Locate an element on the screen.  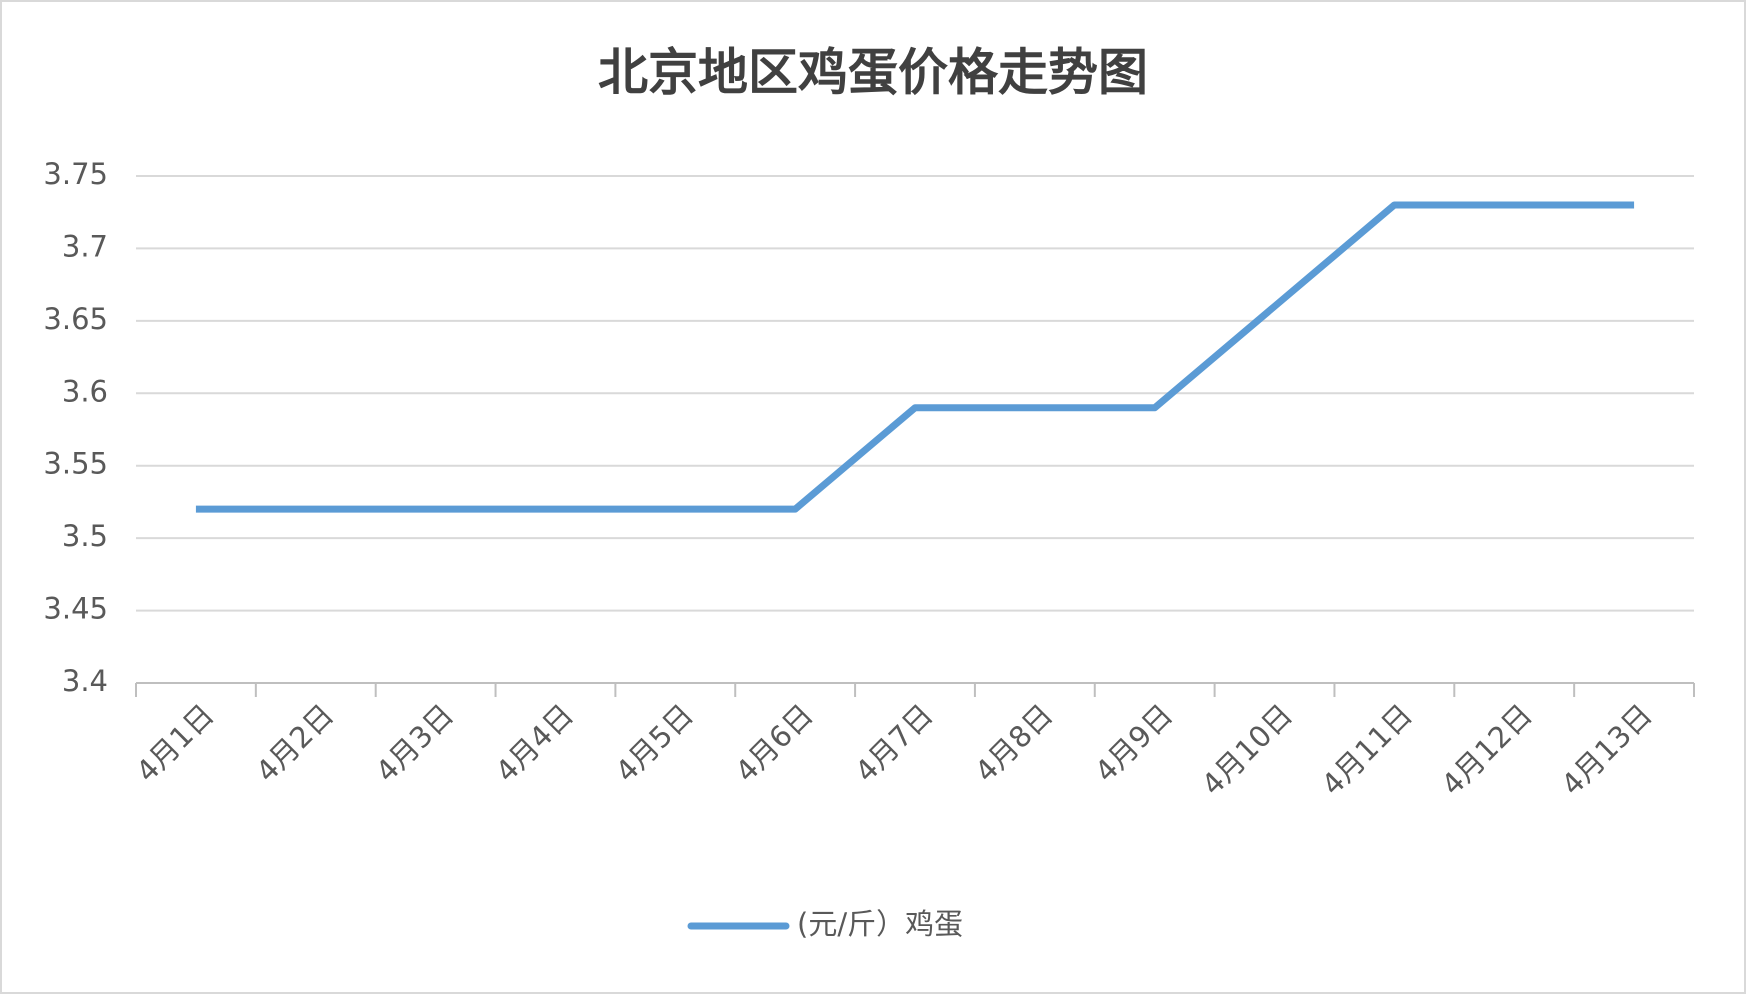
y-tick-label: 3.7 is located at coordinates (85, 246).